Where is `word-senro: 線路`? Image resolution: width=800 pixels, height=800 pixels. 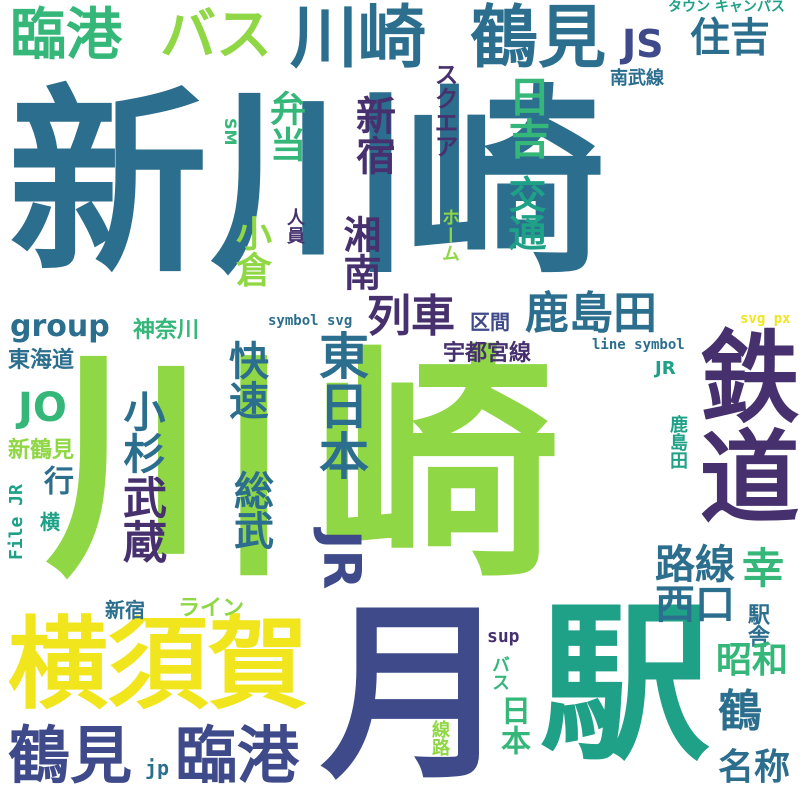 word-senro: 線路 is located at coordinates (439, 738).